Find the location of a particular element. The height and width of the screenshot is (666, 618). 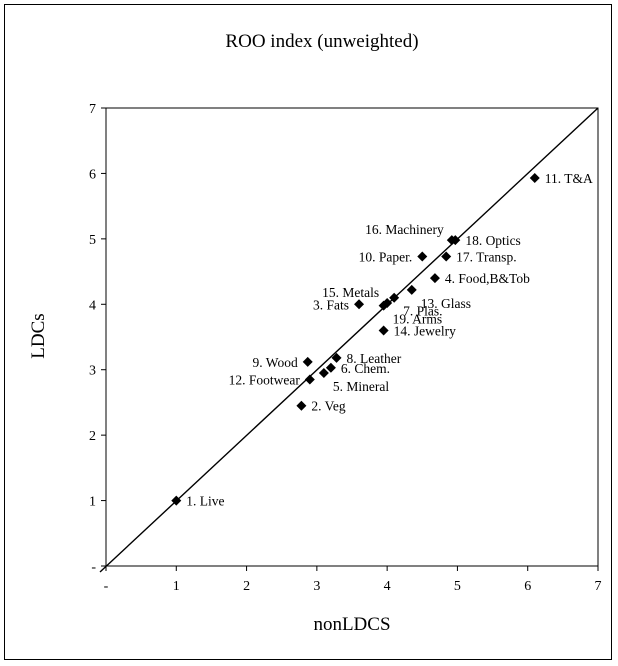

x-tick-label: 3 is located at coordinates (316, 586).